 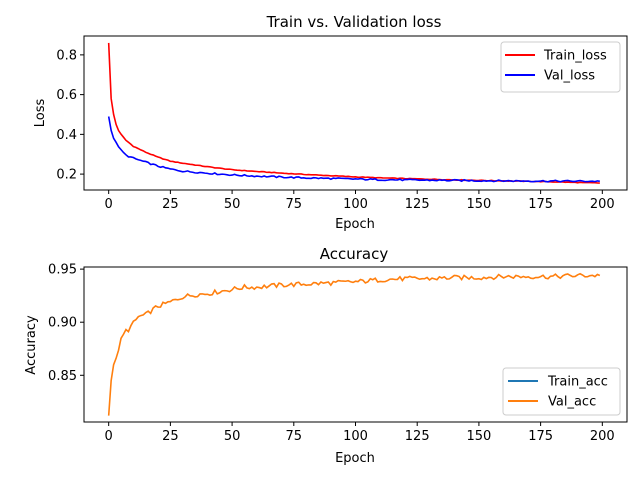 I want to click on accuracy-x-tick-label: 175, so click(x=540, y=436).